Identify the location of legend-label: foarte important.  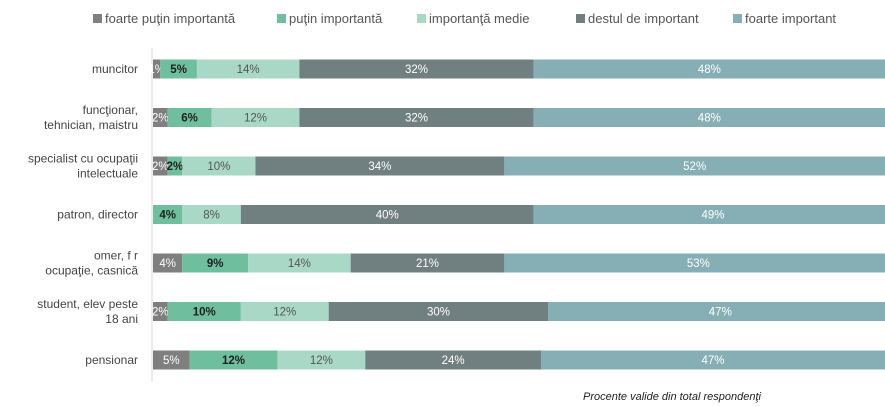
(790, 18).